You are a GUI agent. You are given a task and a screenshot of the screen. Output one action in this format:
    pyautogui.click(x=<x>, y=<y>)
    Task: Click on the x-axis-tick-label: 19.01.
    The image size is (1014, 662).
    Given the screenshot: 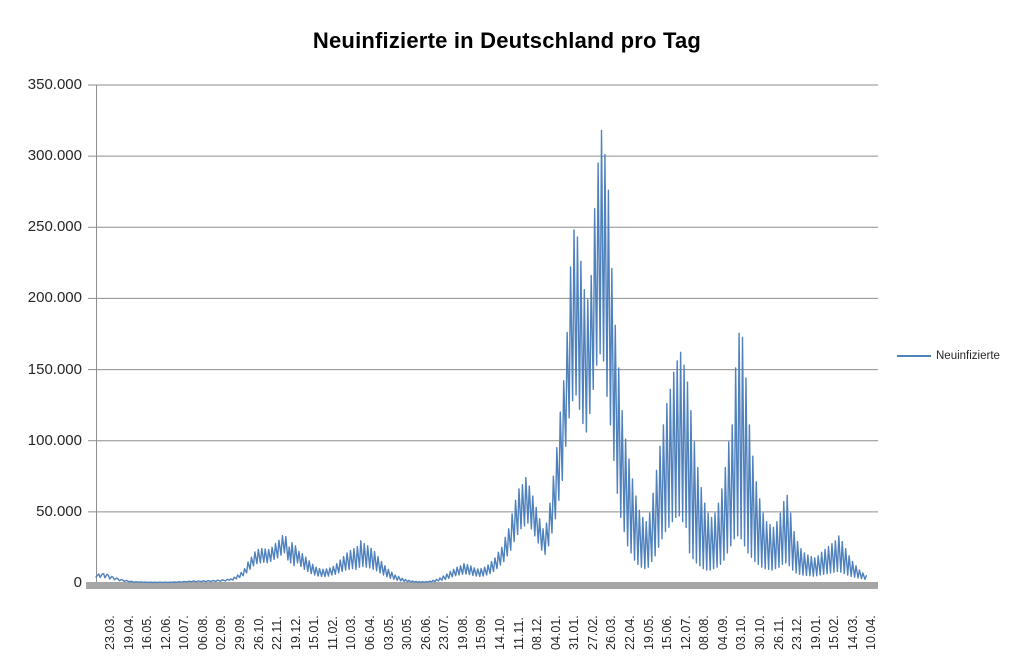 What is the action you would take?
    pyautogui.click(x=815, y=632)
    